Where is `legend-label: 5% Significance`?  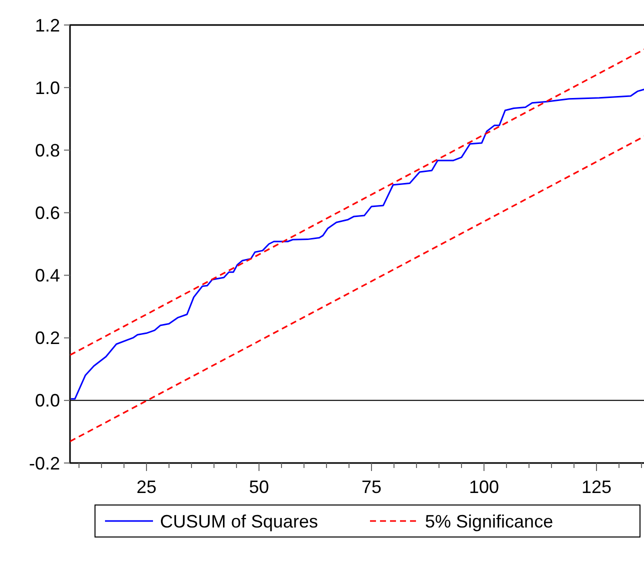
legend-label: 5% Significance is located at coordinates (489, 521).